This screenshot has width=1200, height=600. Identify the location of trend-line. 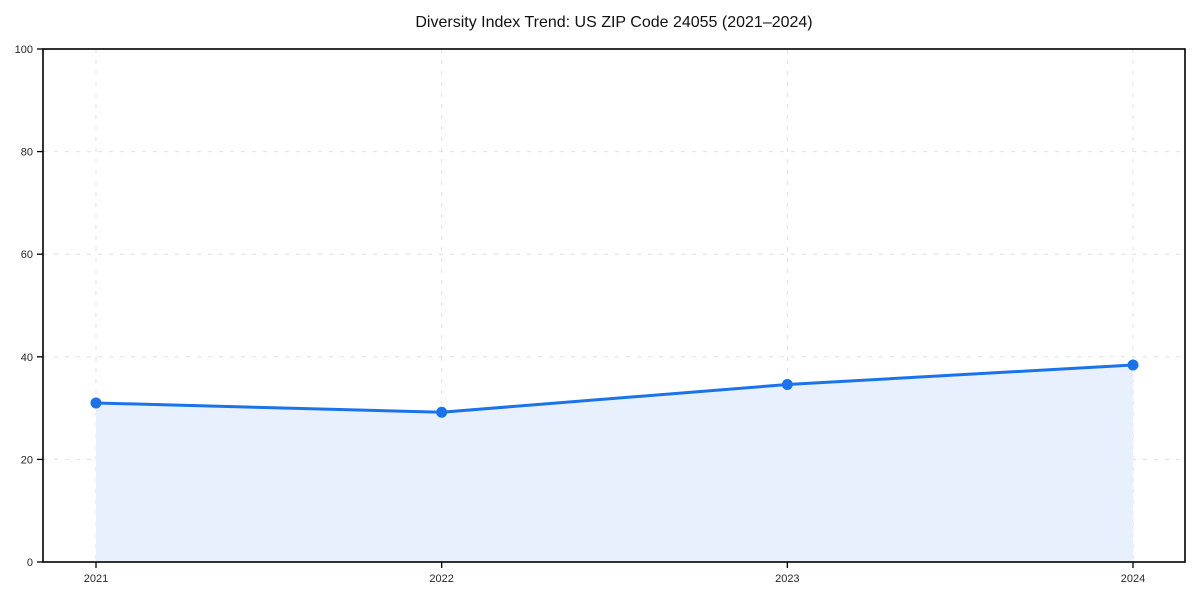
(614, 388).